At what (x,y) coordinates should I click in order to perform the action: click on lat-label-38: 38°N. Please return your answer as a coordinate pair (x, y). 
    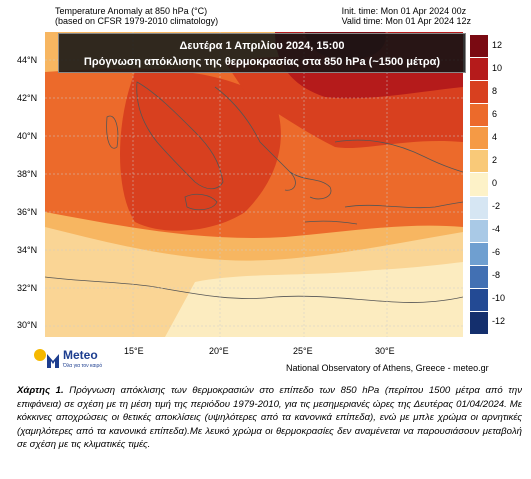
    Looking at the image, I should click on (27, 174).